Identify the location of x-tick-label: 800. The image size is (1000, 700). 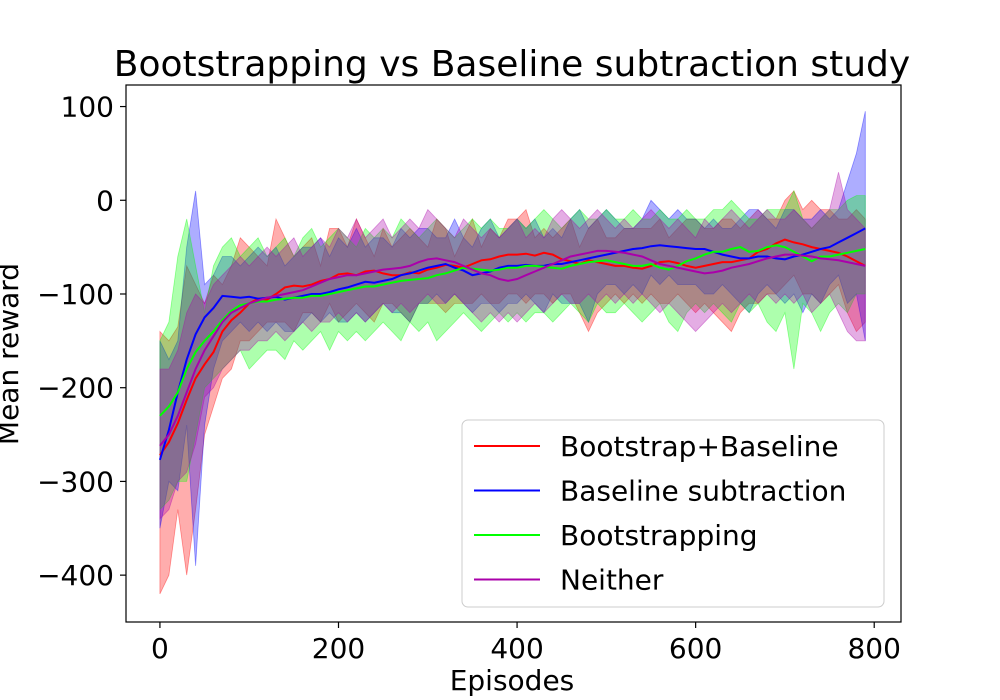
(873, 648).